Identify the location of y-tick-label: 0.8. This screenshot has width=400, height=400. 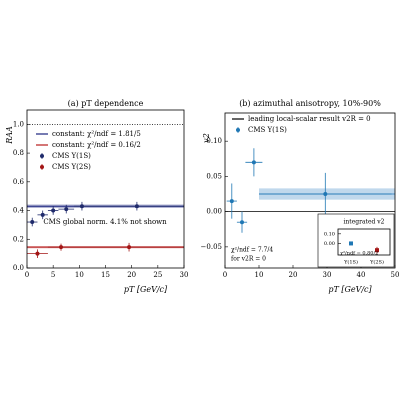
(18, 153).